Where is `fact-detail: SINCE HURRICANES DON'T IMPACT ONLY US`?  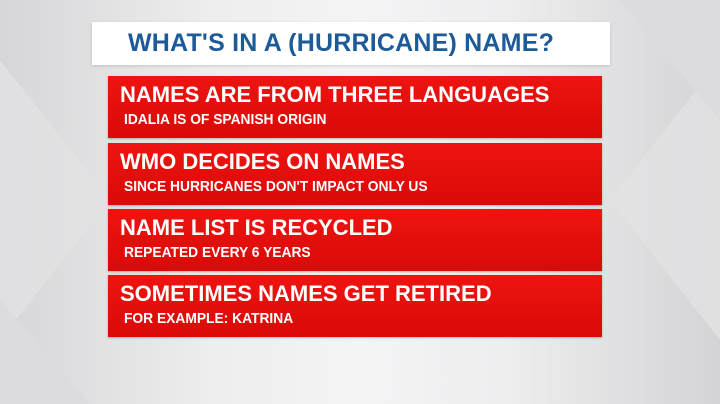
fact-detail: SINCE HURRICANES DON'T IMPACT ONLY US is located at coordinates (276, 186).